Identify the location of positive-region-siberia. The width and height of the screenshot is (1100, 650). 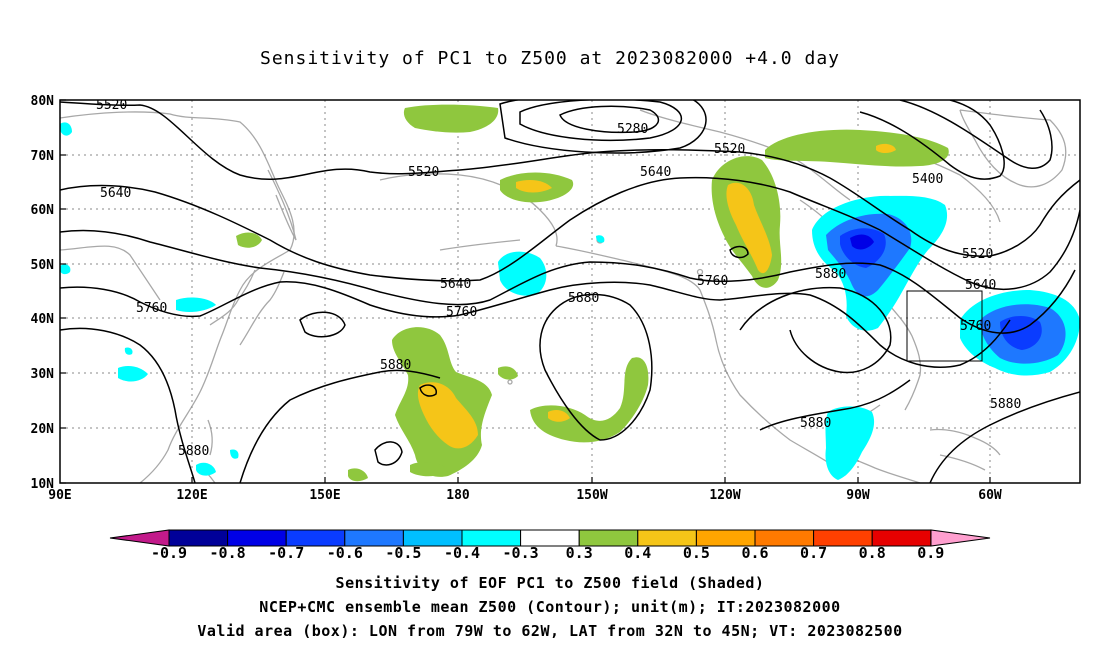
(249, 240).